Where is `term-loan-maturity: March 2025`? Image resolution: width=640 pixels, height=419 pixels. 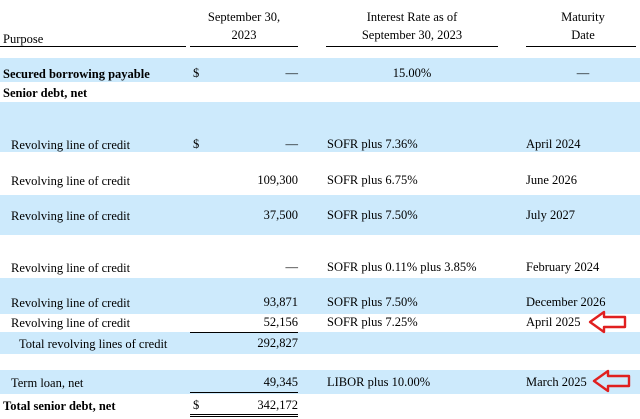
term-loan-maturity: March 2025 is located at coordinates (556, 382).